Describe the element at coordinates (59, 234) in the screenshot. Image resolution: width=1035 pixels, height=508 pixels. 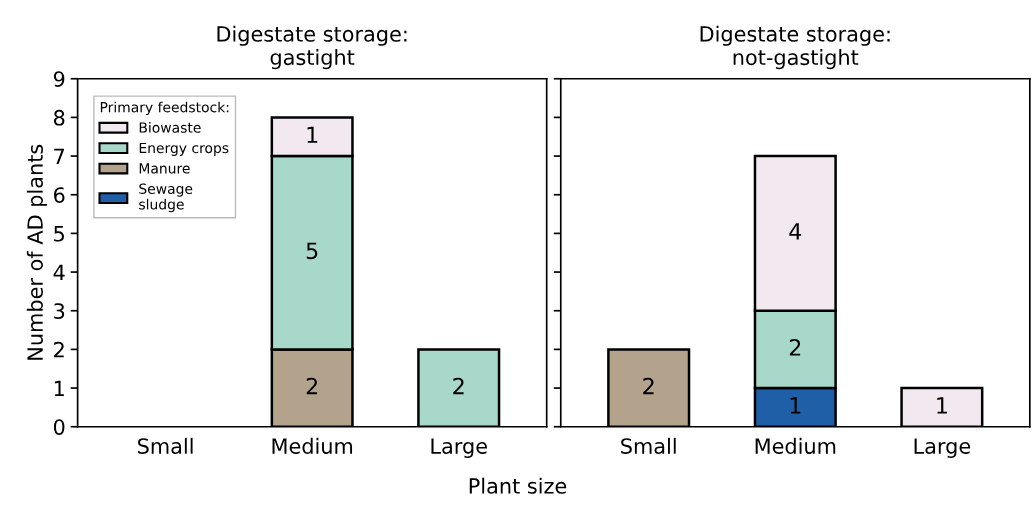
I see `y-tick-label: 5` at that location.